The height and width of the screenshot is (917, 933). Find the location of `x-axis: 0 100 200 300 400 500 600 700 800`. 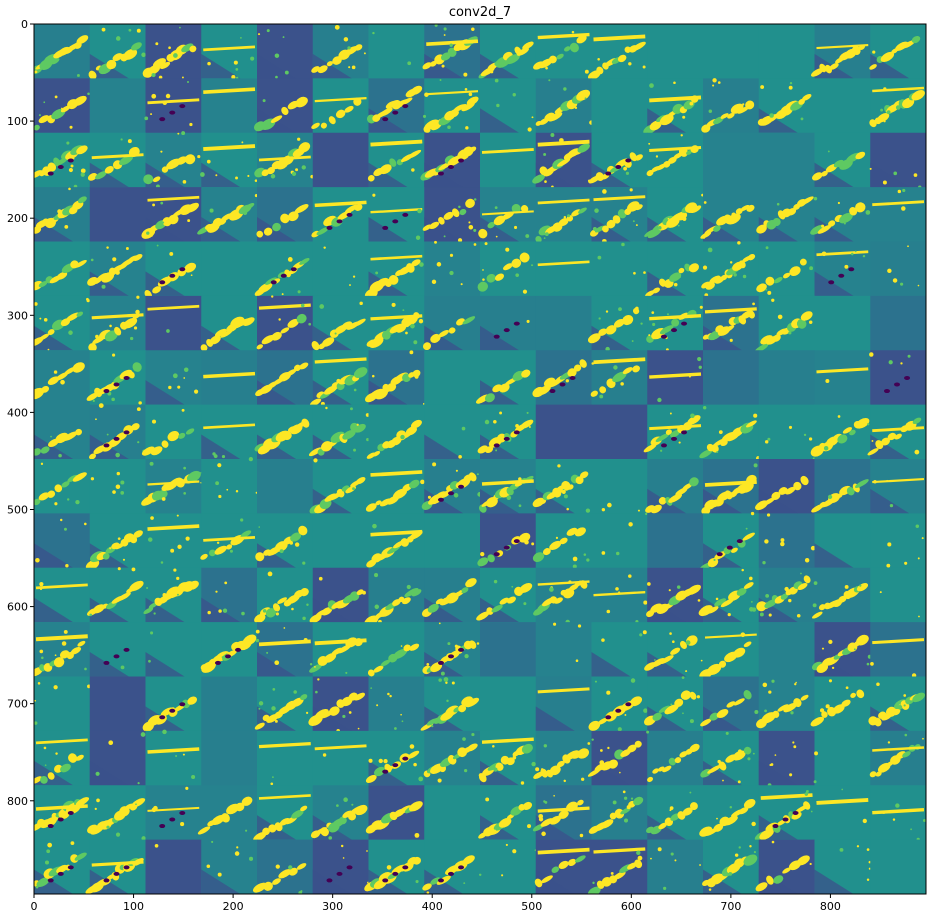

x-axis: 0 100 200 300 400 500 600 700 800 is located at coordinates (436, 903).